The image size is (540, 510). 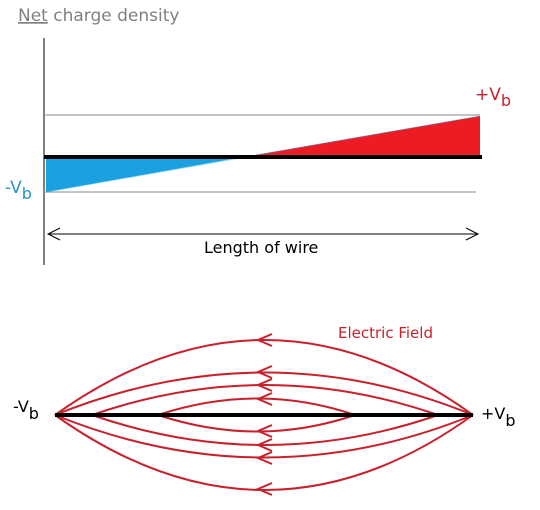 I want to click on charge-density-line, so click(x=263, y=154).